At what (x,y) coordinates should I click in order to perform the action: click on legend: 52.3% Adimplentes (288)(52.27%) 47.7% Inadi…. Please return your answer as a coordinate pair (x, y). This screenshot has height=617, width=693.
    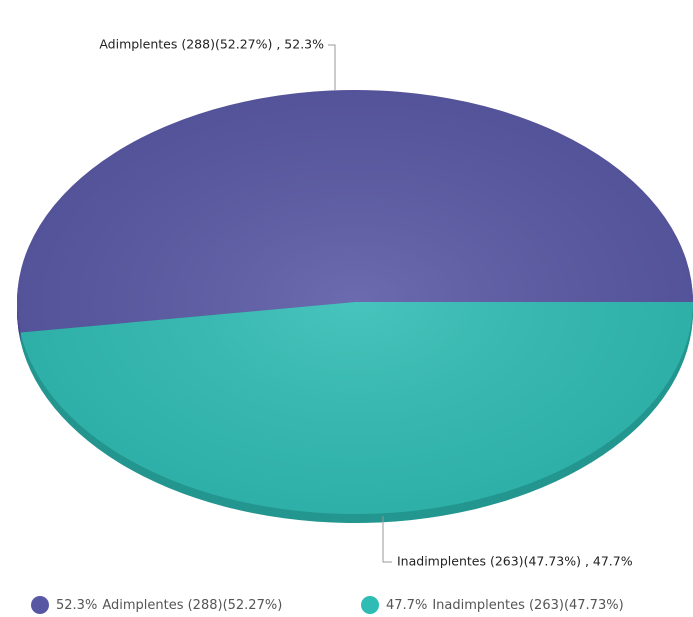
    Looking at the image, I should click on (327, 605).